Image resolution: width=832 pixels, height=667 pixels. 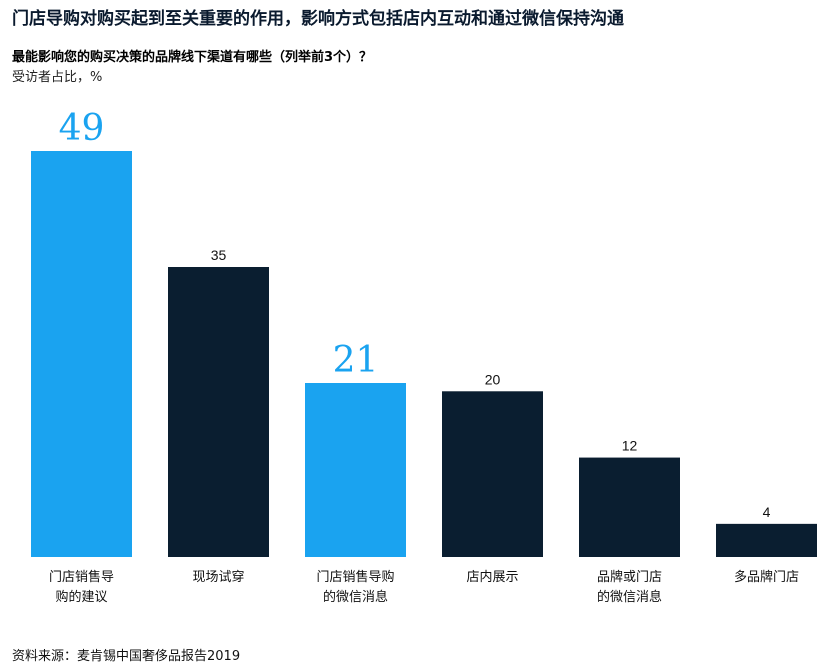 What do you see at coordinates (126, 656) in the screenshot?
I see `source-note: 资料来源：麦肯锡中国奢侈品报告2019` at bounding box center [126, 656].